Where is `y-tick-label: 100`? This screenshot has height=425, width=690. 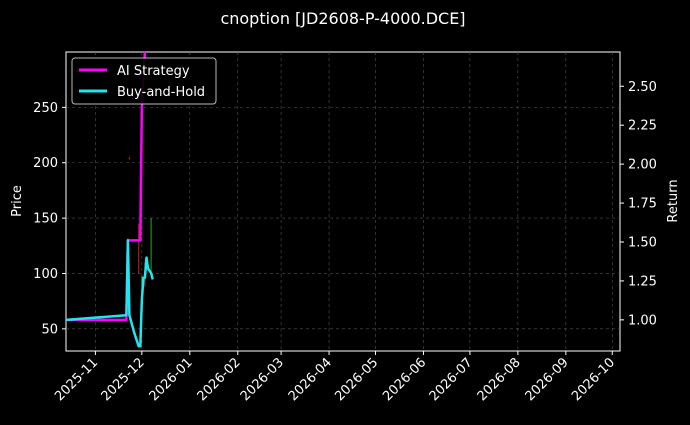
y-tick-label: 100 is located at coordinates (45, 274).